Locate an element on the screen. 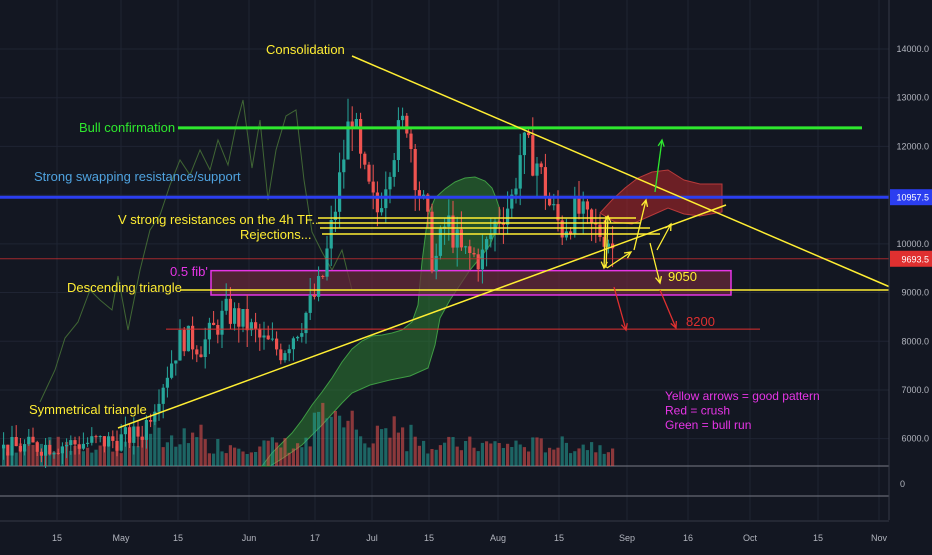 This screenshot has width=932, height=555. label-consolidation: Consolidation is located at coordinates (305, 49).